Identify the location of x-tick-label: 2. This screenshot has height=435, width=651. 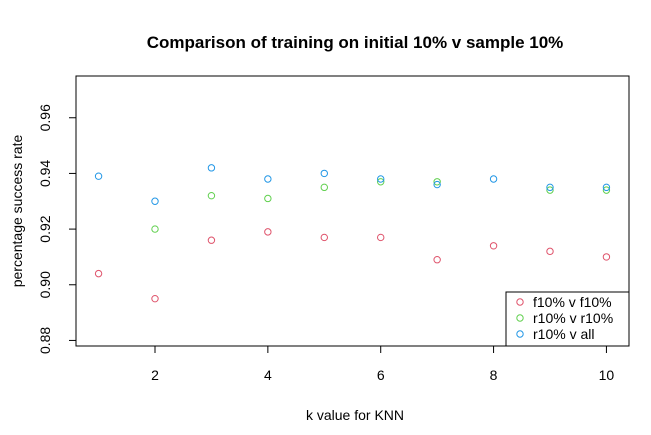
(155, 375).